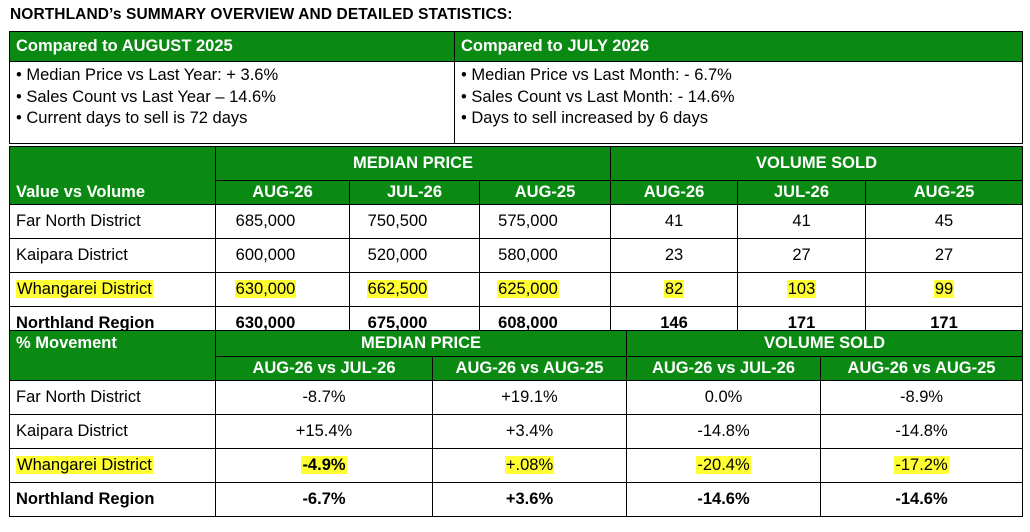  I want to click on movement-cell: -20.4%, so click(723, 465).